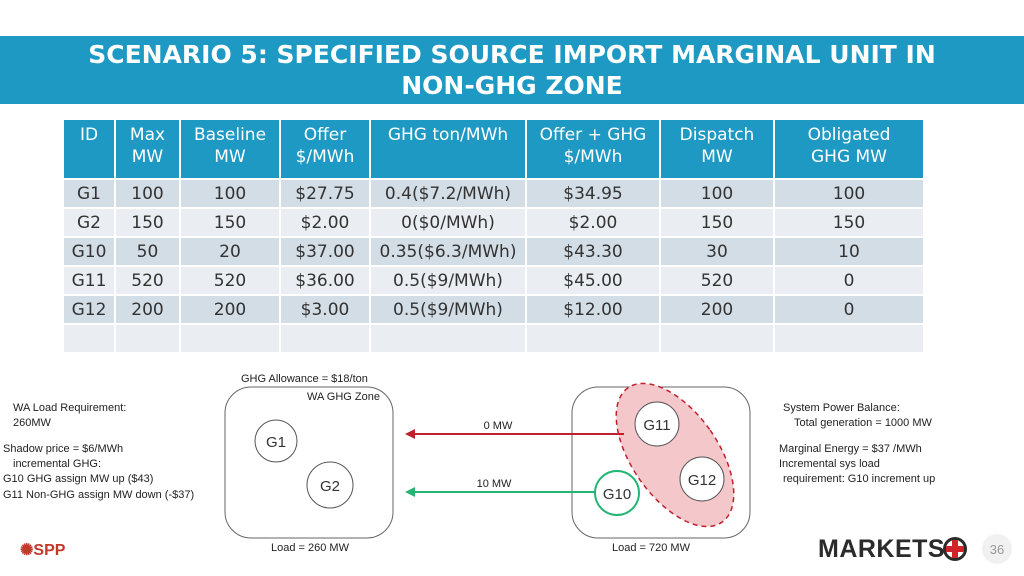  I want to click on g11-assign-note: G11 Non-GHG assign MW down (-$37), so click(99, 495).